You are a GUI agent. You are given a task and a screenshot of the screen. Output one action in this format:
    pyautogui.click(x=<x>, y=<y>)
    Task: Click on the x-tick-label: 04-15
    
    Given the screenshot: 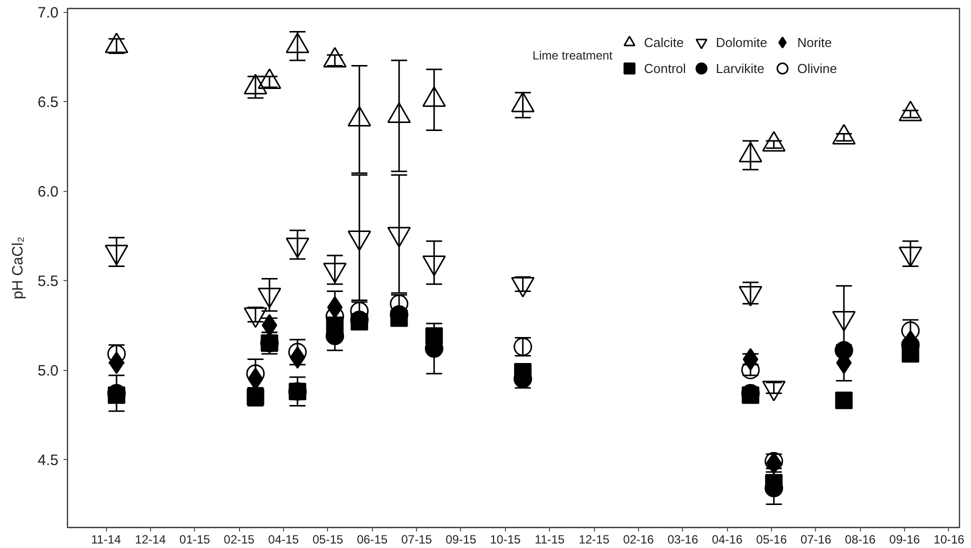 What is the action you would take?
    pyautogui.click(x=284, y=539)
    